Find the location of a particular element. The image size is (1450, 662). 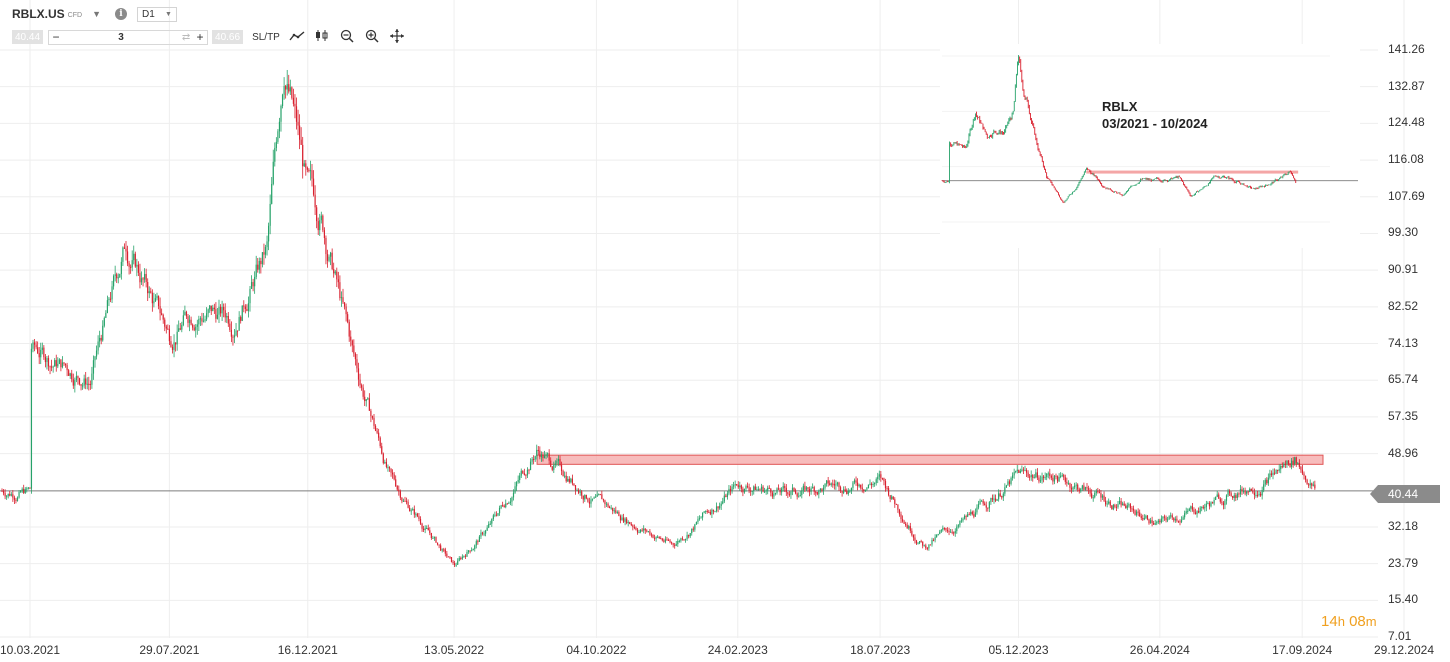

timeframe-select: D1 ▼ is located at coordinates (156, 14).